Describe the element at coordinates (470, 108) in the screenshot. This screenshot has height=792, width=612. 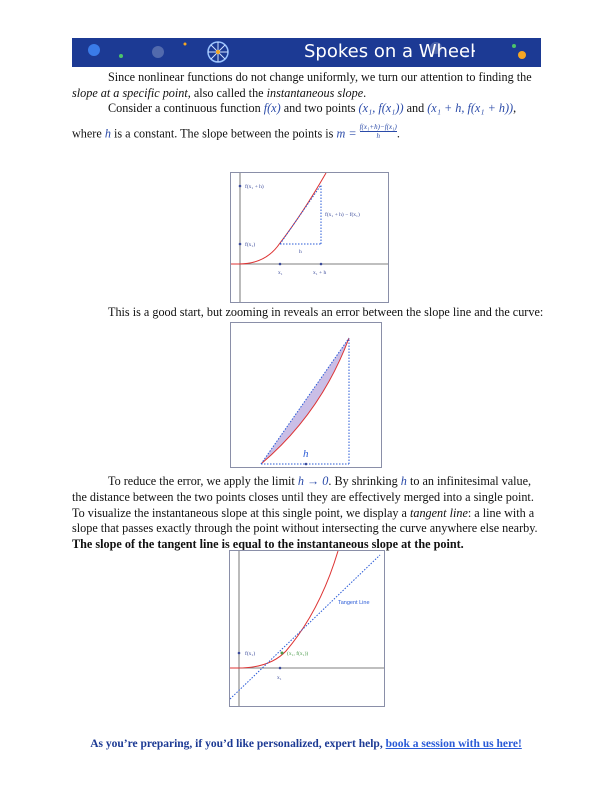
I see `math: (x₁ + h, f(x₁ + h))` at that location.